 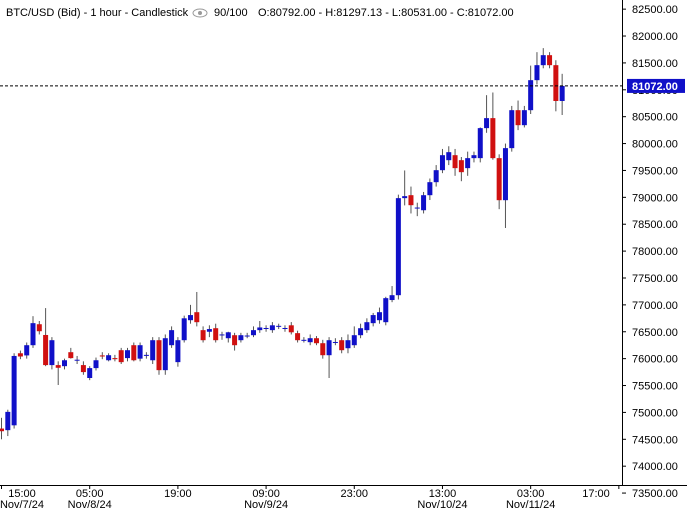 What do you see at coordinates (90, 494) in the screenshot?
I see `x-tick-label: 05:00` at bounding box center [90, 494].